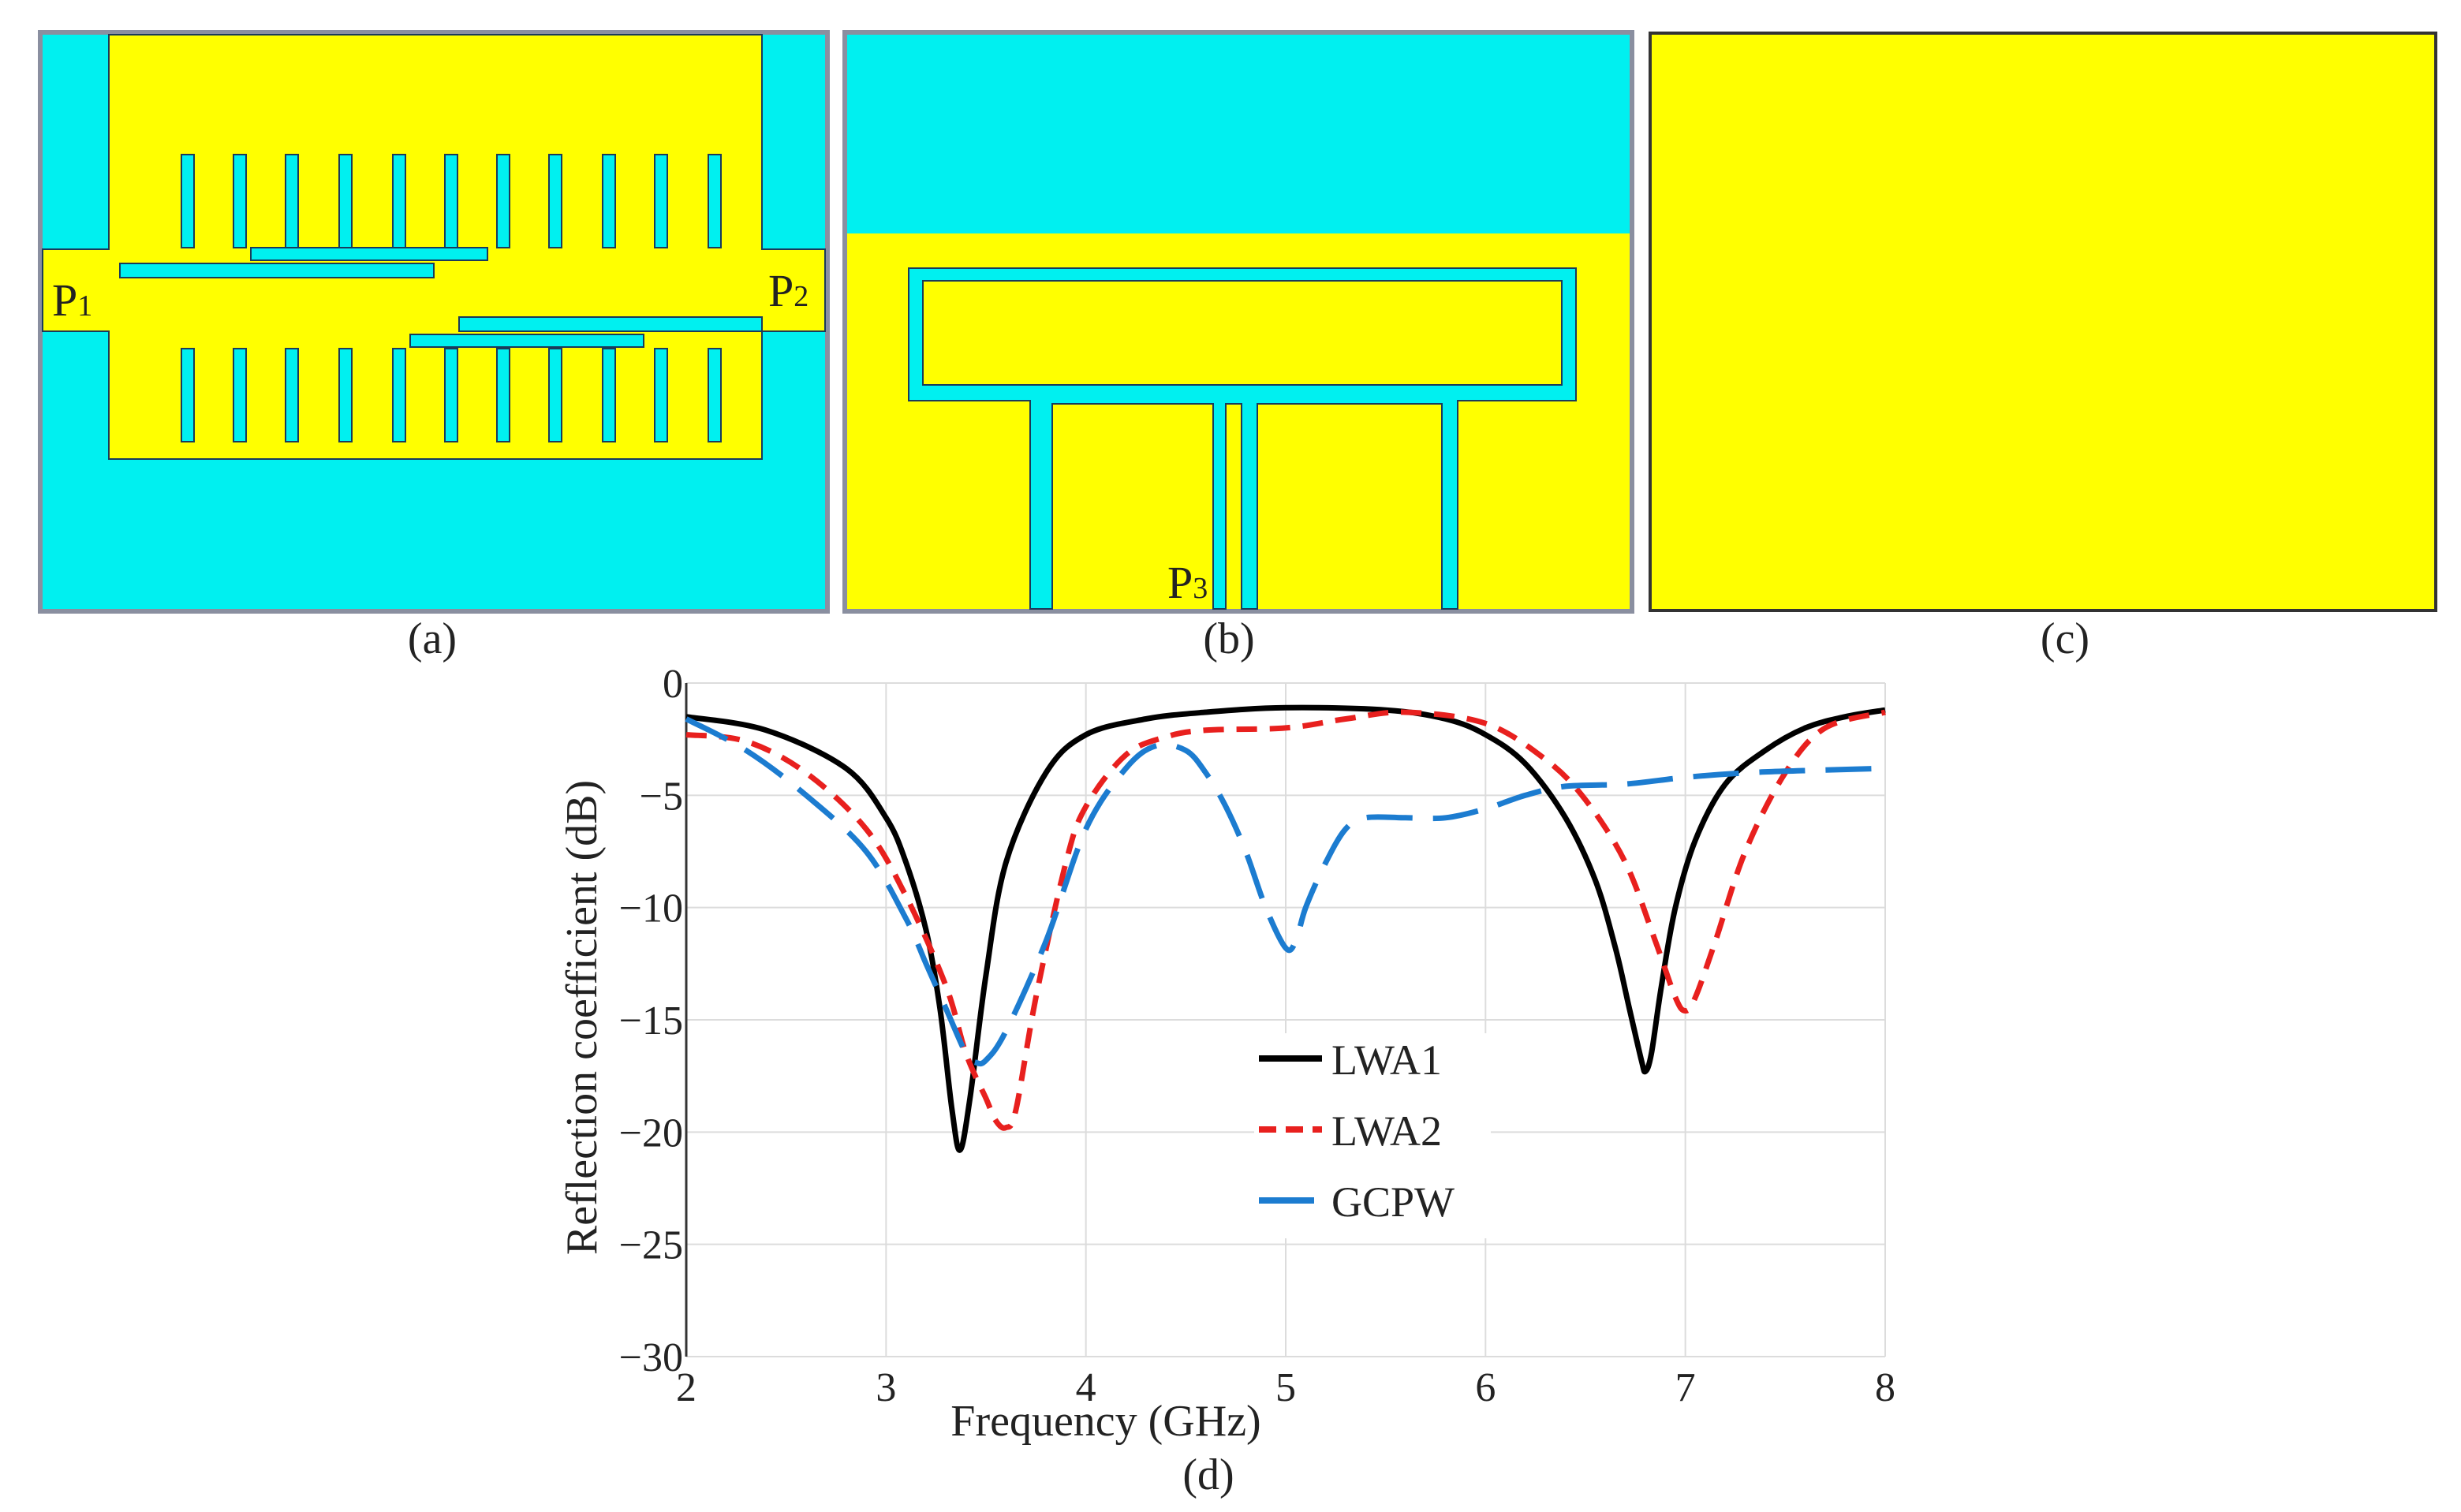 This screenshot has height=1512, width=2461. I want to click on legend-label-lwa2: LWA2, so click(1386, 1131).